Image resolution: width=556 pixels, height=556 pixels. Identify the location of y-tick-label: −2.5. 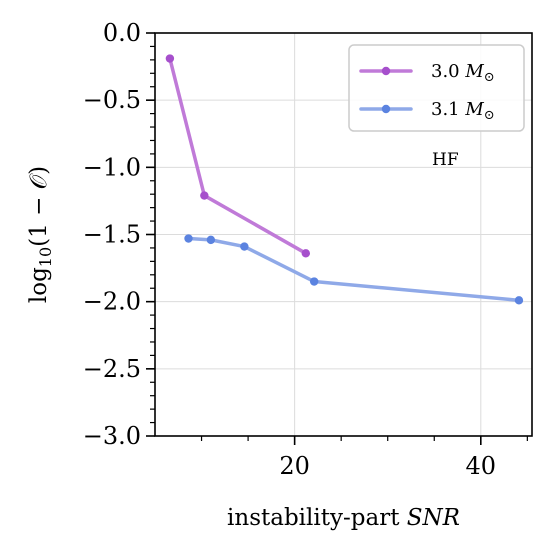
(112, 369).